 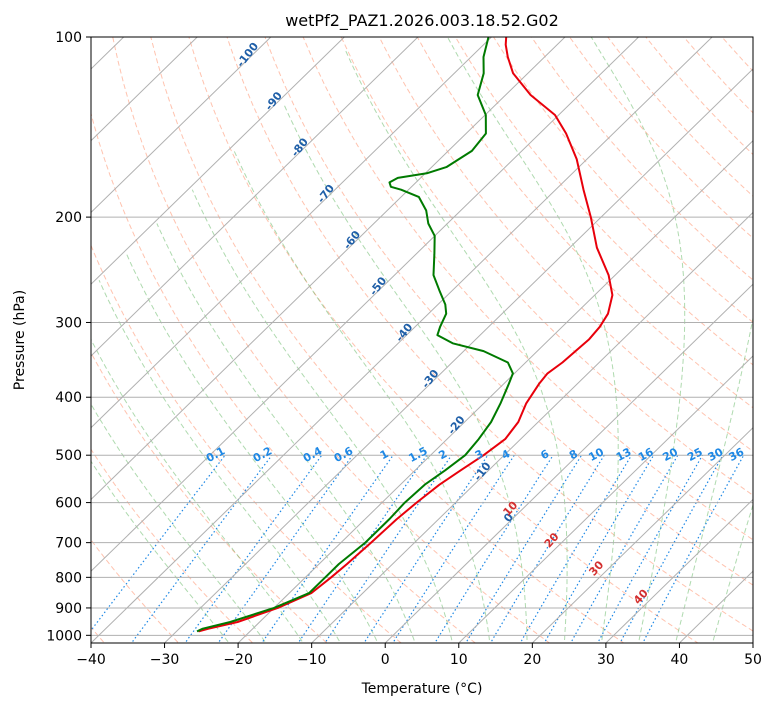 What do you see at coordinates (68, 609) in the screenshot?
I see `y-tick-label: 900` at bounding box center [68, 609].